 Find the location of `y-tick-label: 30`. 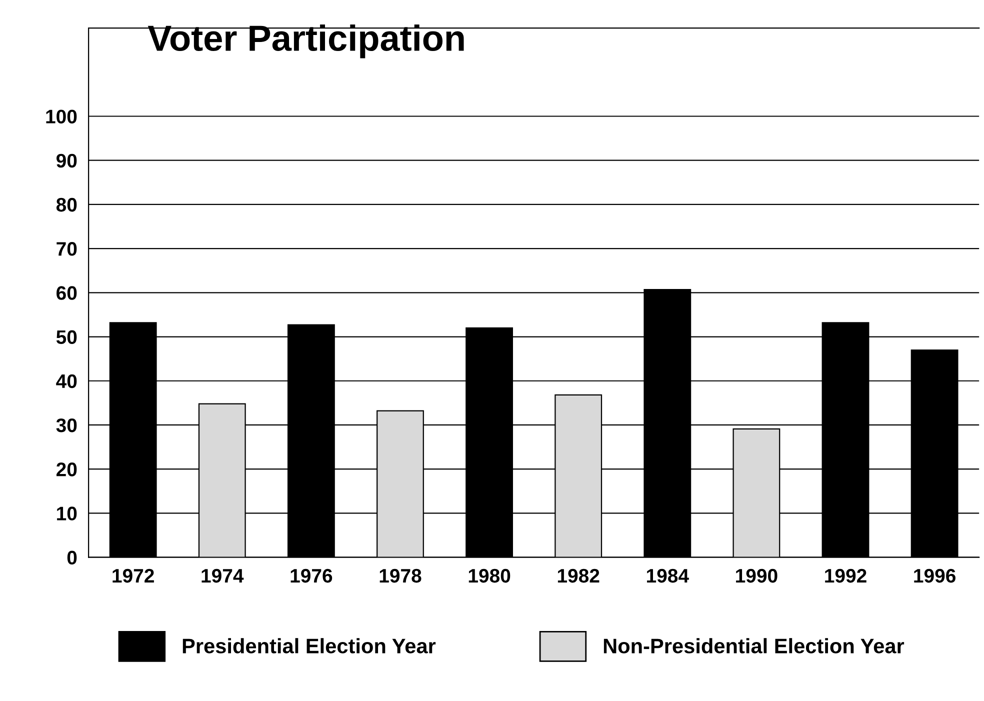

y-tick-label: 30 is located at coordinates (66, 425).